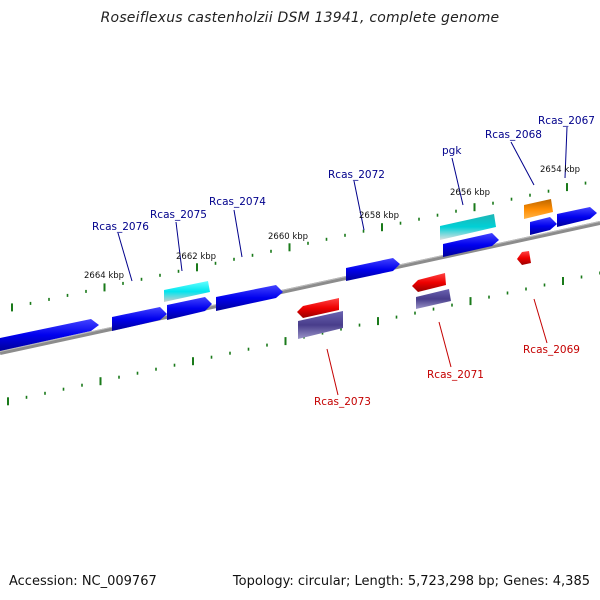 Image resolution: width=600 pixels, height=600 pixels. What do you see at coordinates (470, 193) in the screenshot?
I see `scale-label: 2656 kbp` at bounding box center [470, 193].